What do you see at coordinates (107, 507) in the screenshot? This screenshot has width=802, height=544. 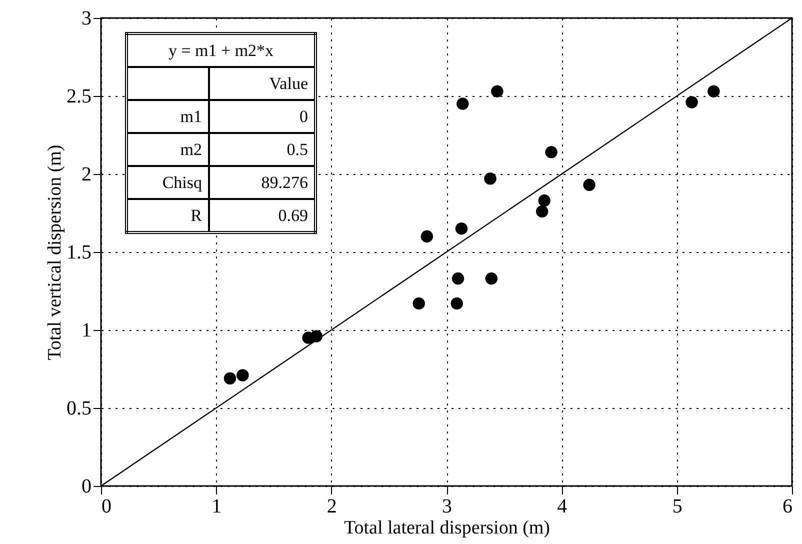 I see `x-tick-label: 0` at bounding box center [107, 507].